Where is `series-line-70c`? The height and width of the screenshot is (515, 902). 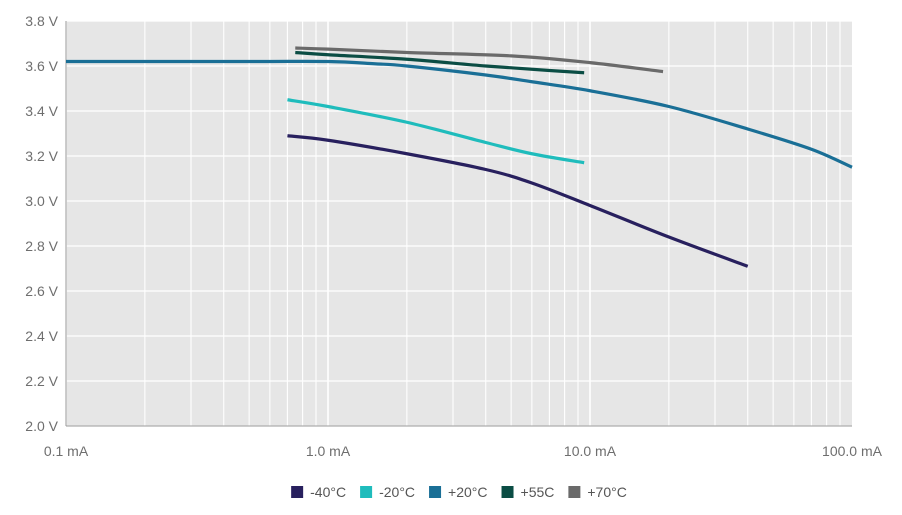
series-line-70c is located at coordinates (479, 60).